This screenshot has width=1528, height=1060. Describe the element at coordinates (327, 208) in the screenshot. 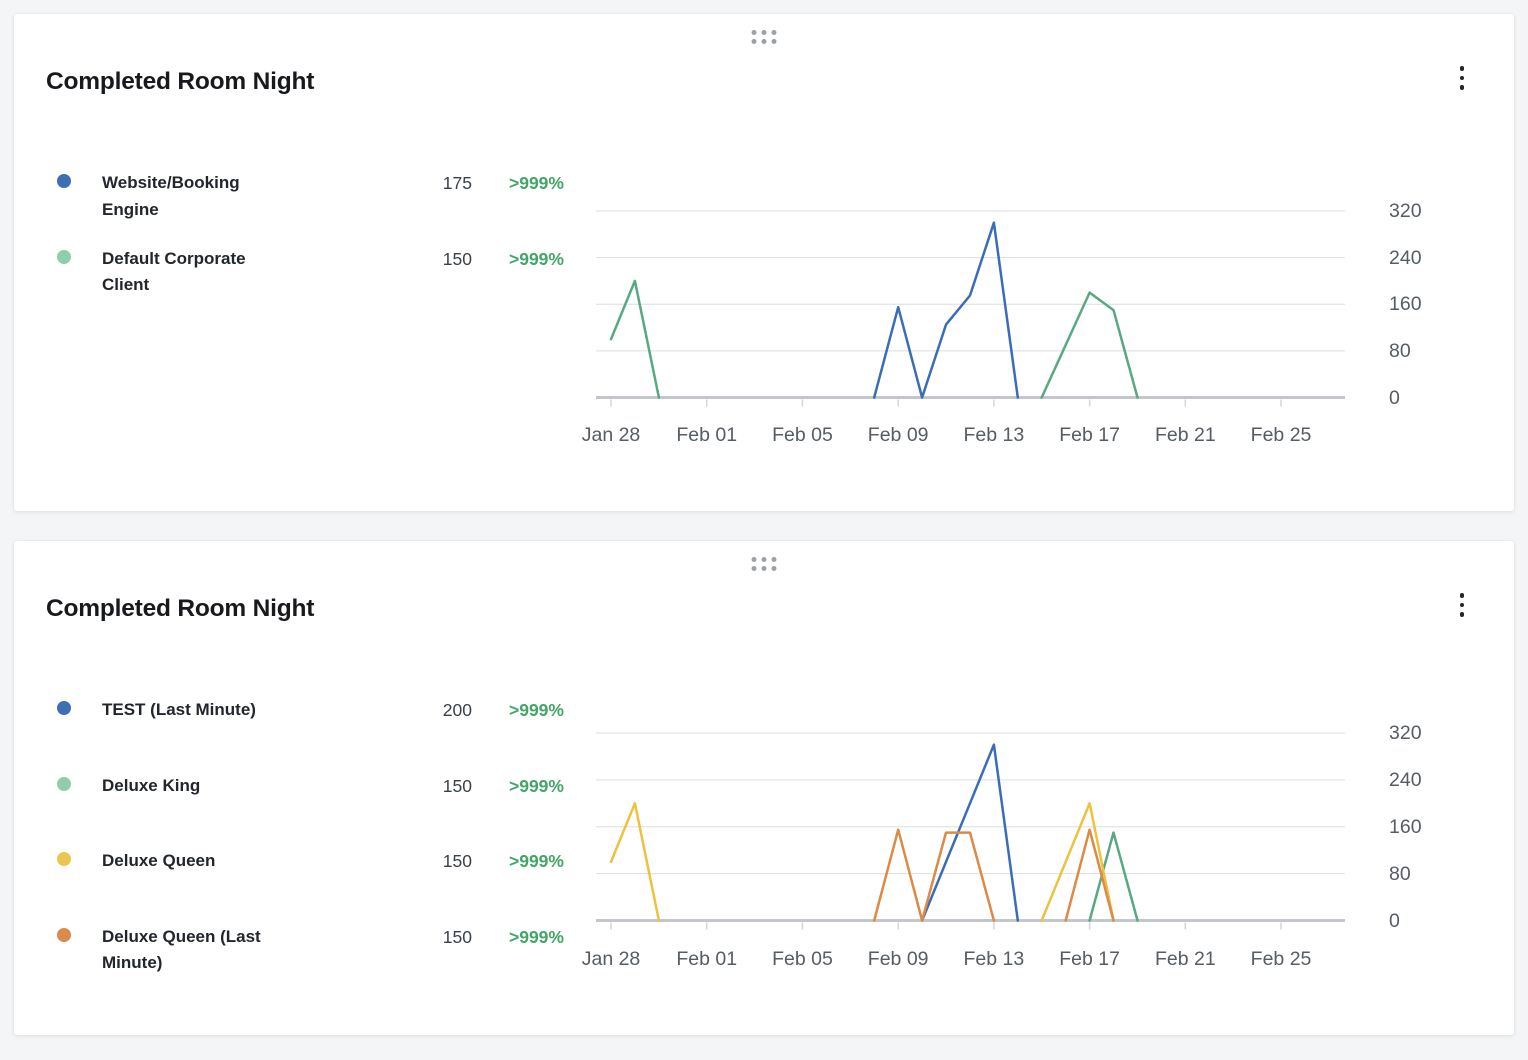

I see `legend-item: Website/Booking Engine 175 >999%` at that location.